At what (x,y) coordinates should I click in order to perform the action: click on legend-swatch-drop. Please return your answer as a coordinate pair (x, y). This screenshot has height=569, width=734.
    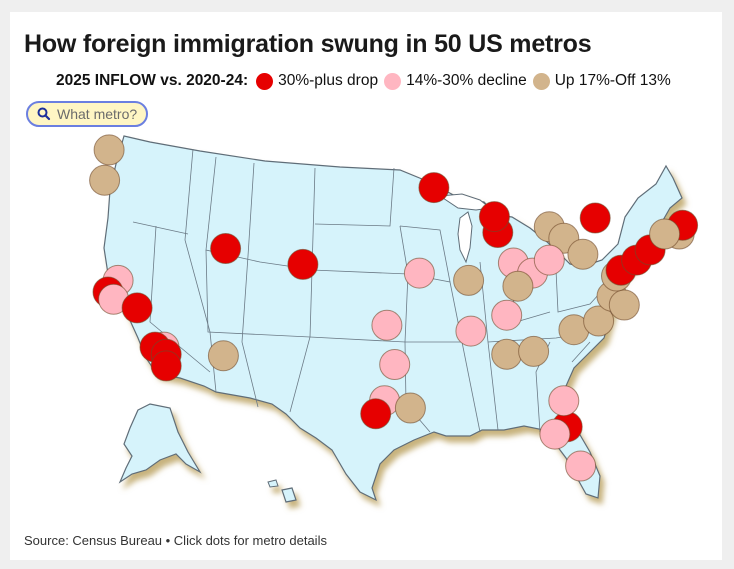
    Looking at the image, I should click on (265, 81).